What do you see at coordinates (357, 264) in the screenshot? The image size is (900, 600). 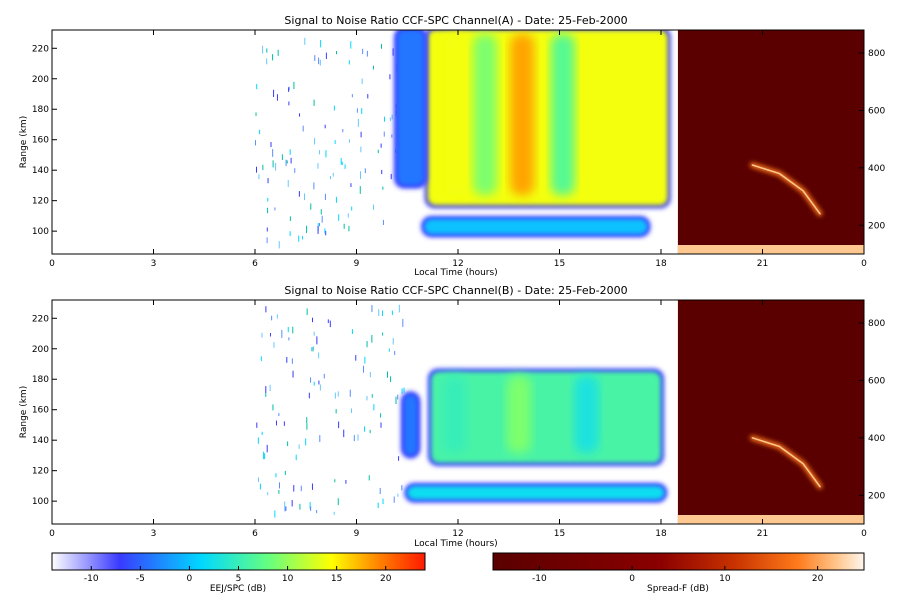 I see `x-tick-label: 9` at bounding box center [357, 264].